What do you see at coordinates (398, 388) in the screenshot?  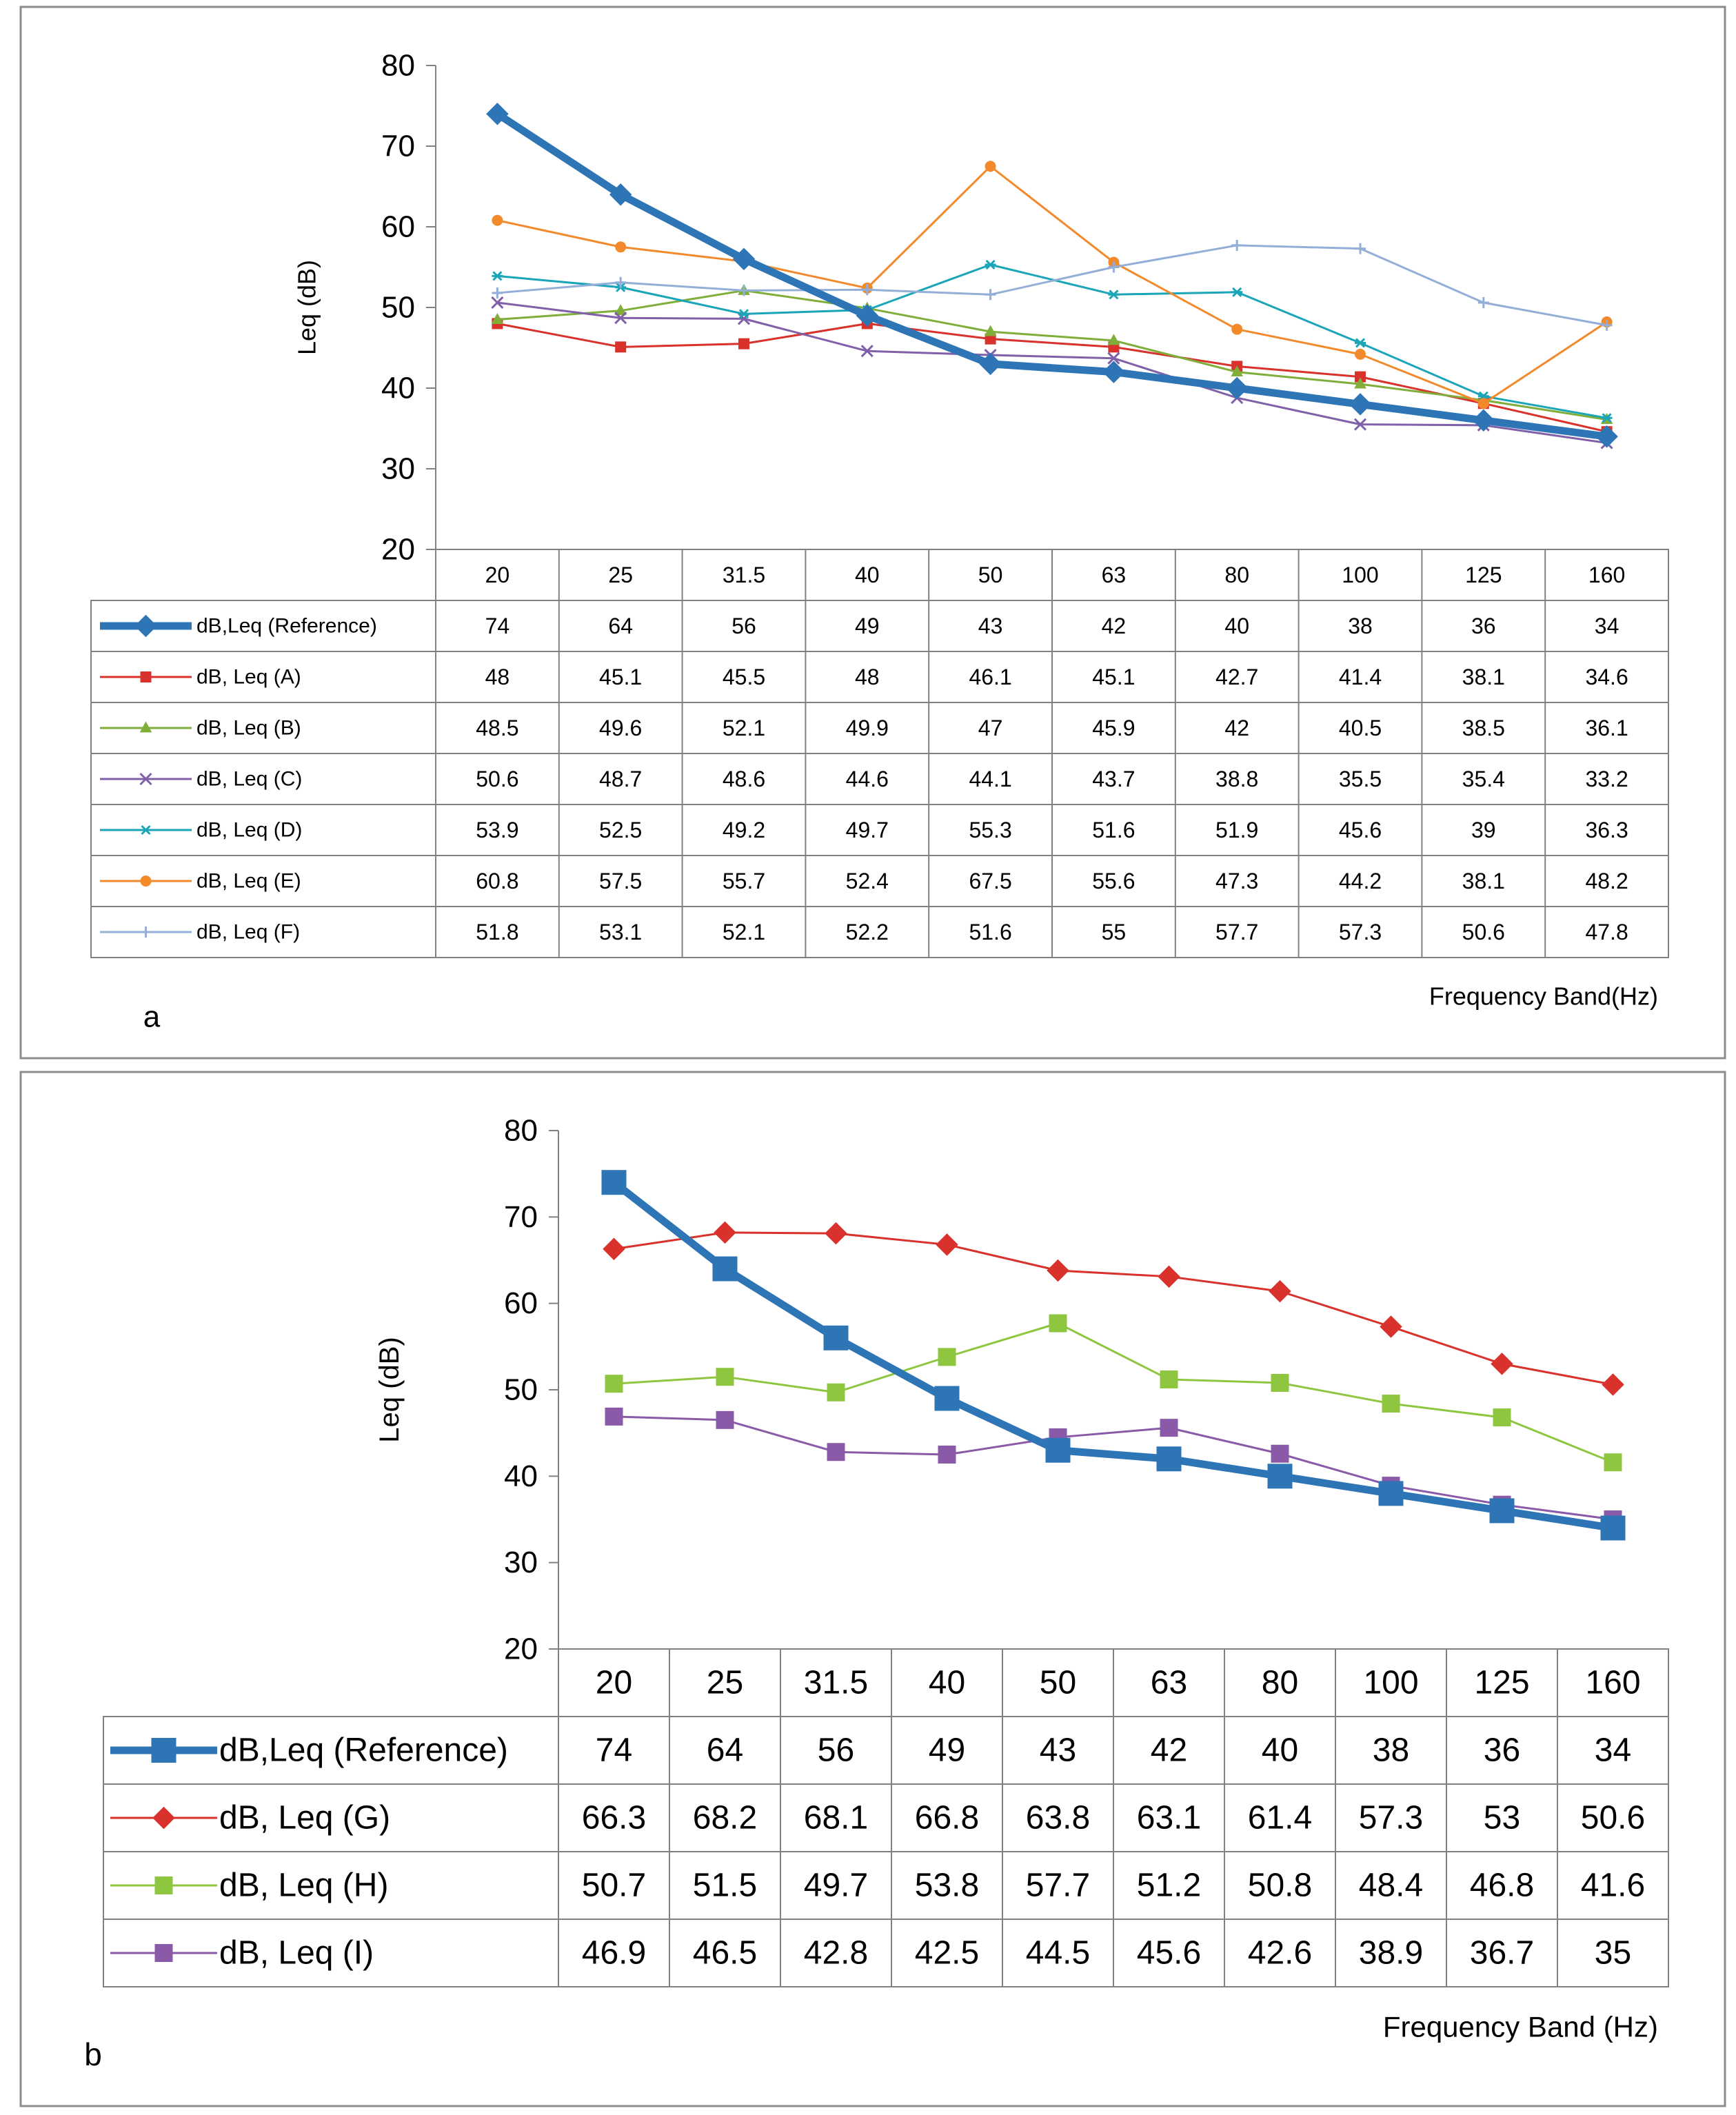 I see `y-tick-label-40: 40` at bounding box center [398, 388].